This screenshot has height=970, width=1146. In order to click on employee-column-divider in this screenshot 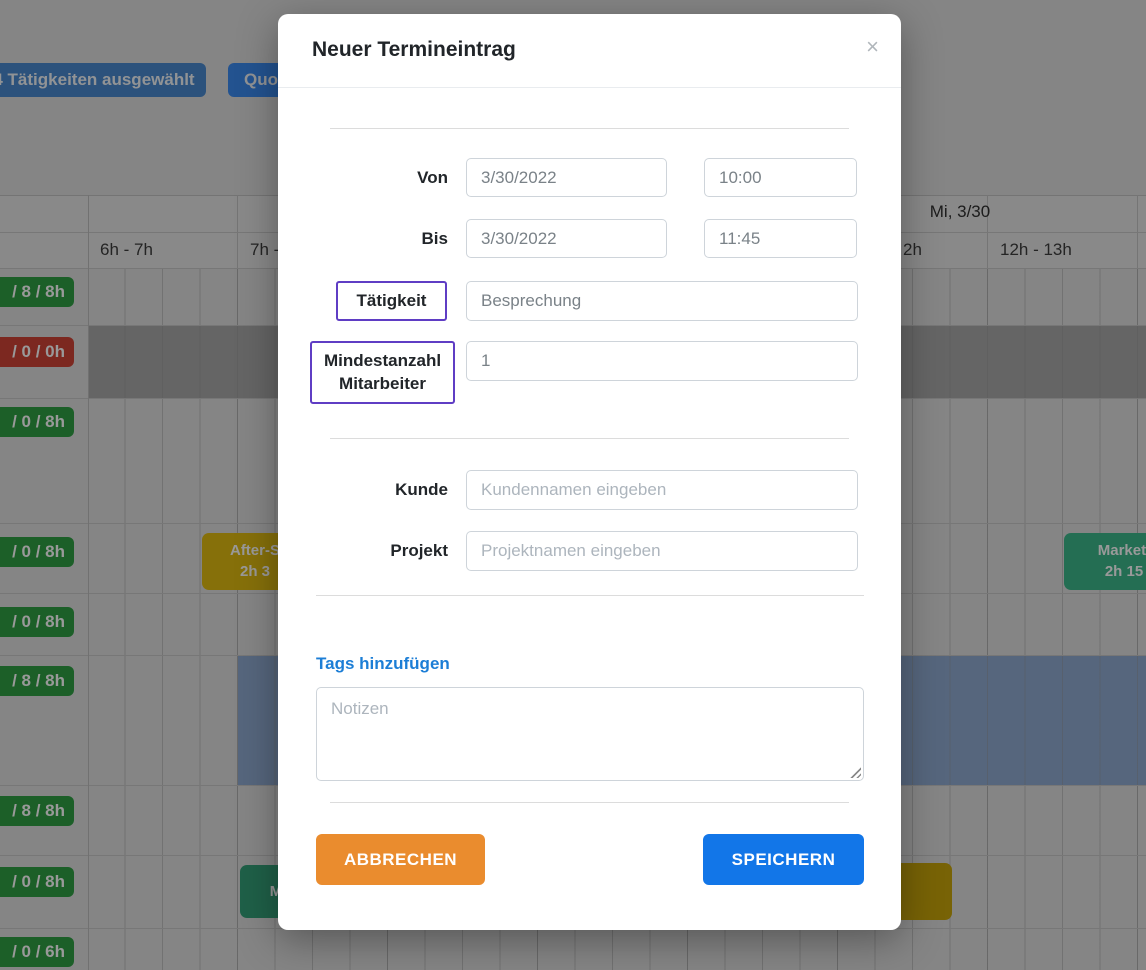, I will do `click(88, 582)`.